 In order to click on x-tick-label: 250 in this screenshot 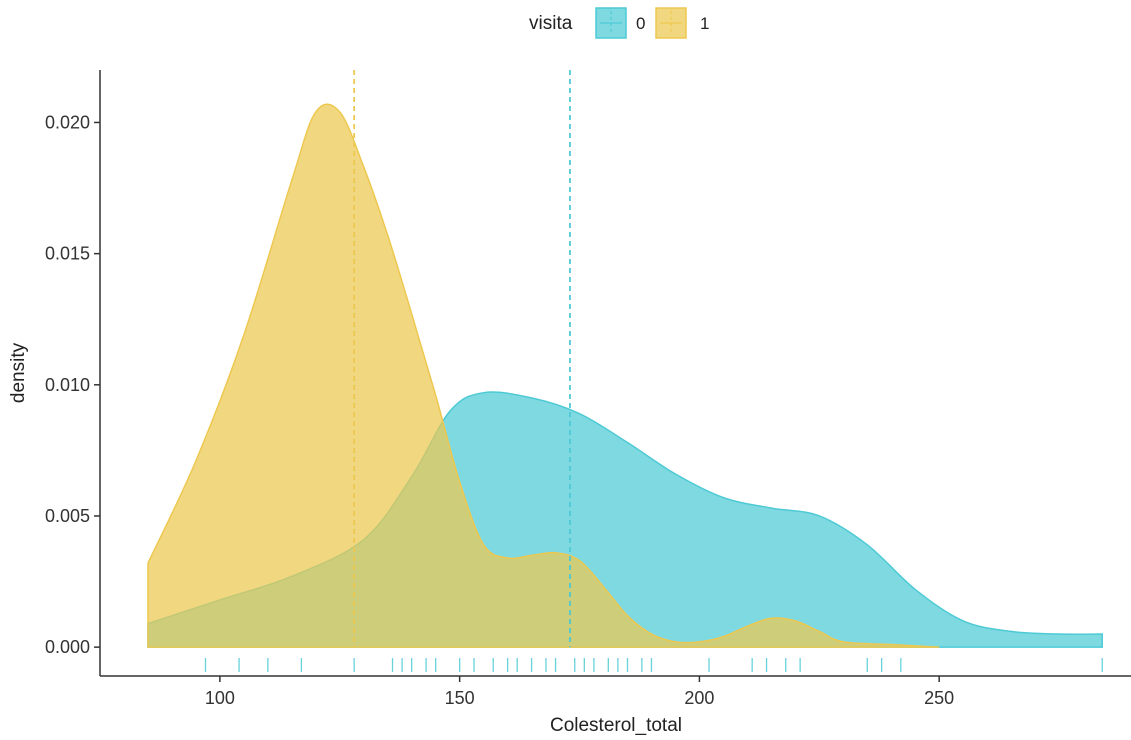, I will do `click(939, 698)`.